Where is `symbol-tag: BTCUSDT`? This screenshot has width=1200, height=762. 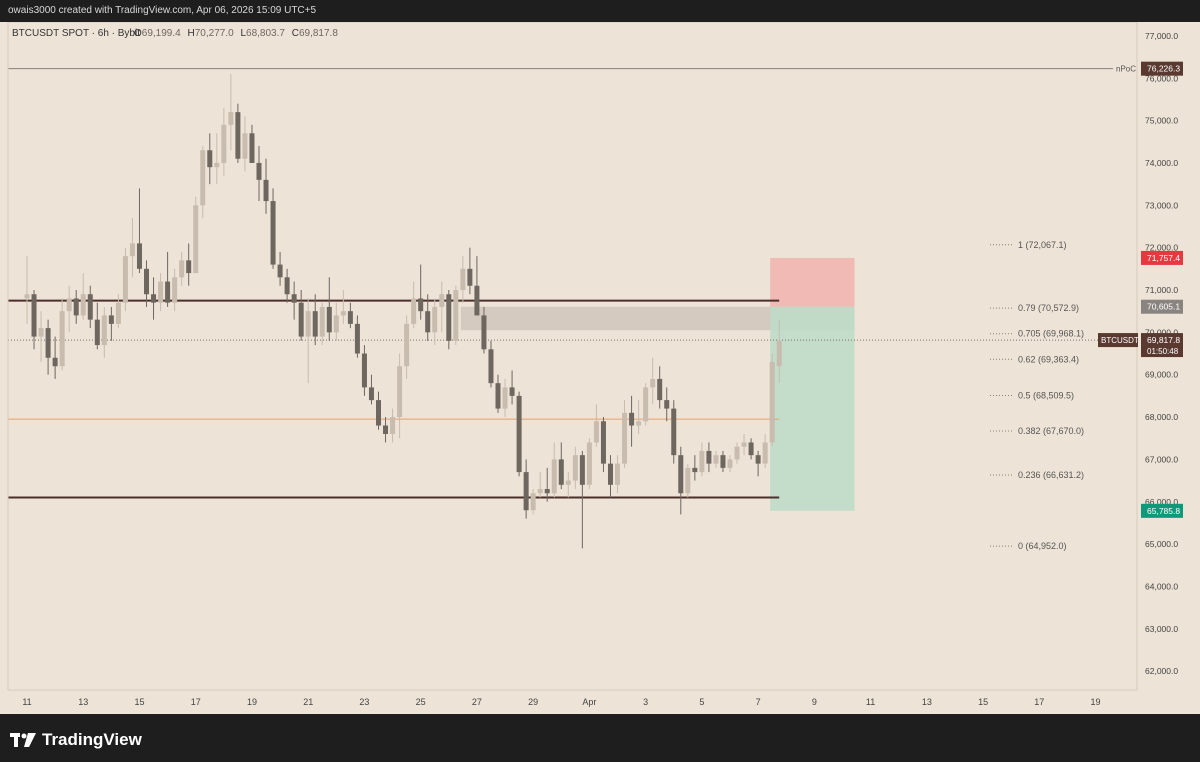
symbol-tag: BTCUSDT is located at coordinates (1120, 340).